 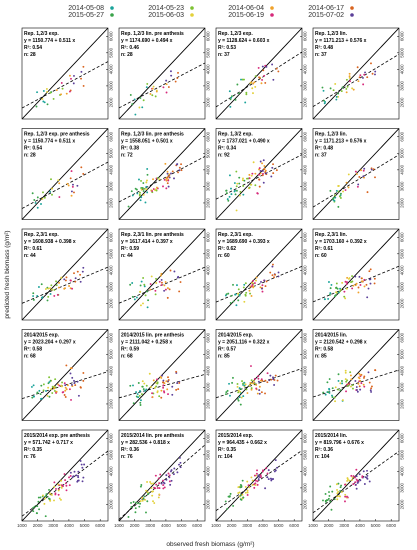 I want to click on x-tick-label: 5000, so click(x=182, y=525).